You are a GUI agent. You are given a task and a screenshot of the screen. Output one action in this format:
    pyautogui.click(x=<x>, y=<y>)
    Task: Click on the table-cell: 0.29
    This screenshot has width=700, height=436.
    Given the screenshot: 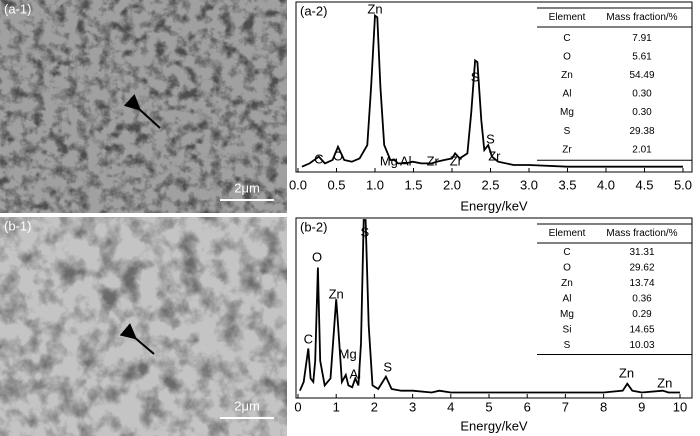 What is the action you would take?
    pyautogui.click(x=642, y=314)
    